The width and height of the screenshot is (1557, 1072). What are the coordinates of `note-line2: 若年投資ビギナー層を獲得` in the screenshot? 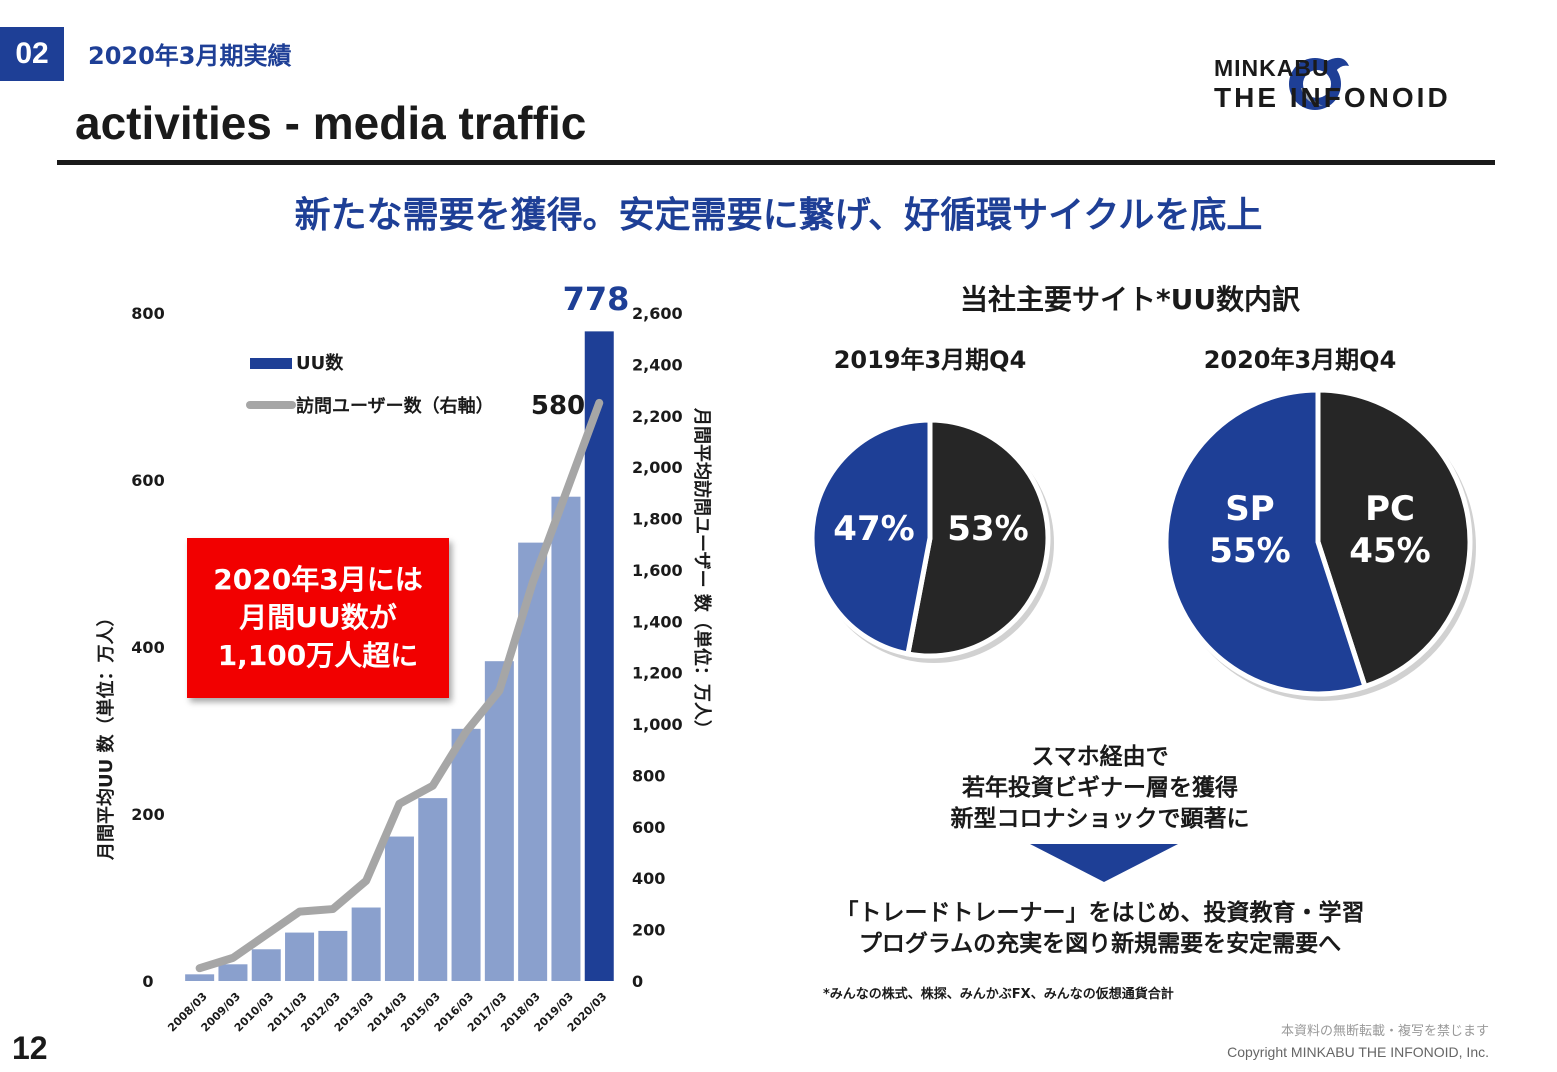 It's located at (1100, 788).